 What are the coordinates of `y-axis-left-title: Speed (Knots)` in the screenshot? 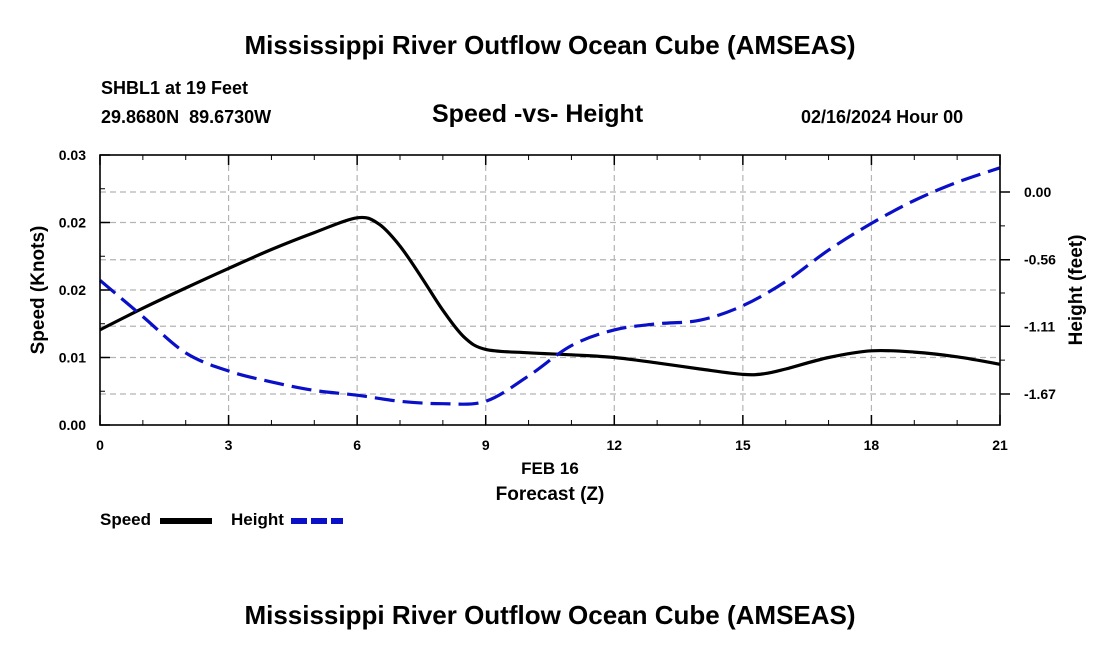 It's located at (38, 290).